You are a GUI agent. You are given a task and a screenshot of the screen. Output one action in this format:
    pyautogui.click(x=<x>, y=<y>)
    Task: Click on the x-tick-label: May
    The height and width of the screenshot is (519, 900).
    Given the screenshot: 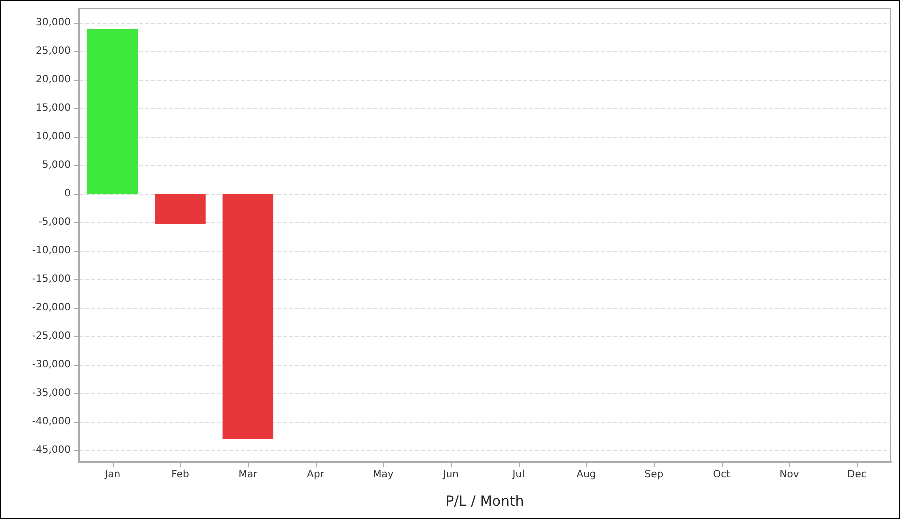 What is the action you would take?
    pyautogui.click(x=383, y=475)
    